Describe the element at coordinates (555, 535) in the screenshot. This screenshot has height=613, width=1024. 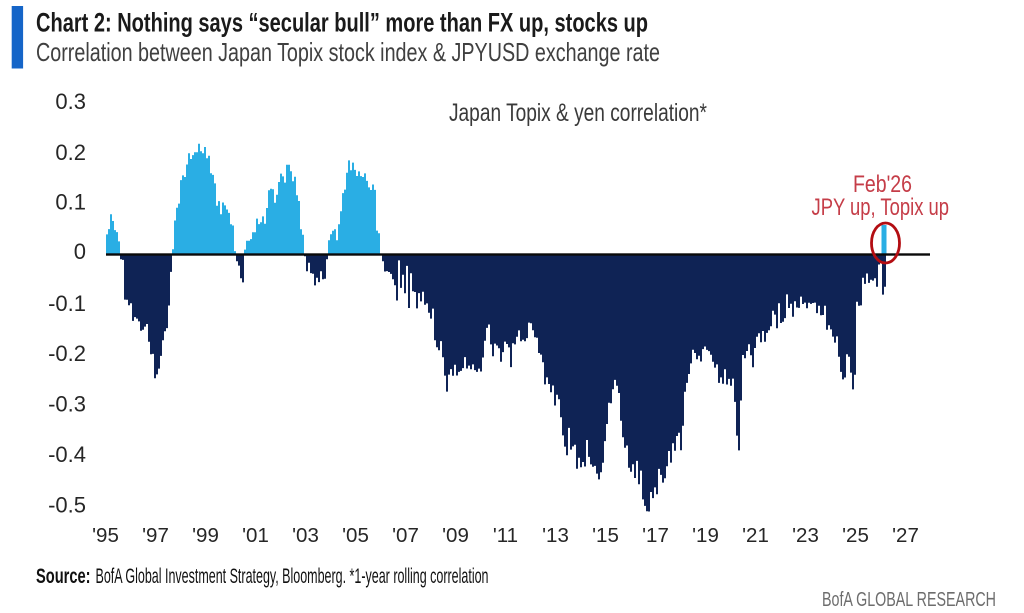
I see `svg-text: '13` at that location.